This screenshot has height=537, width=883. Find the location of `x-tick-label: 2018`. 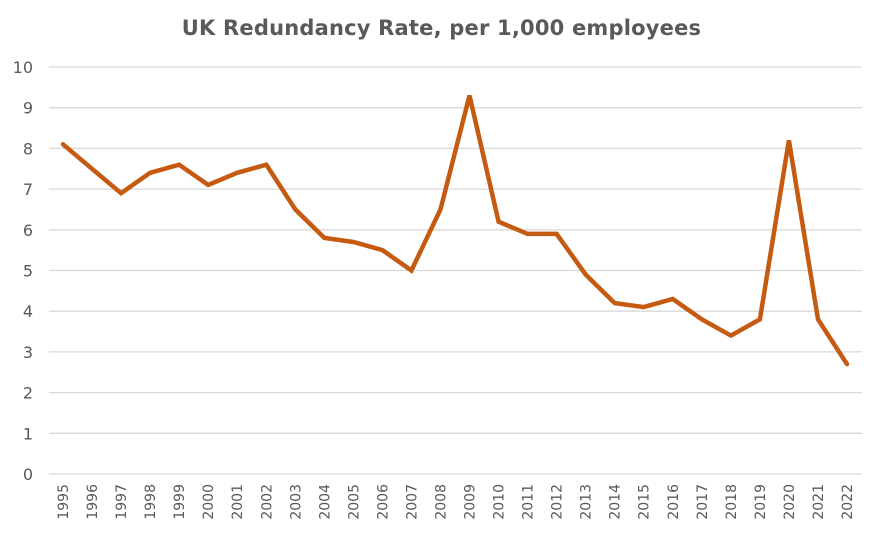

x-tick-label: 2018 is located at coordinates (732, 502).